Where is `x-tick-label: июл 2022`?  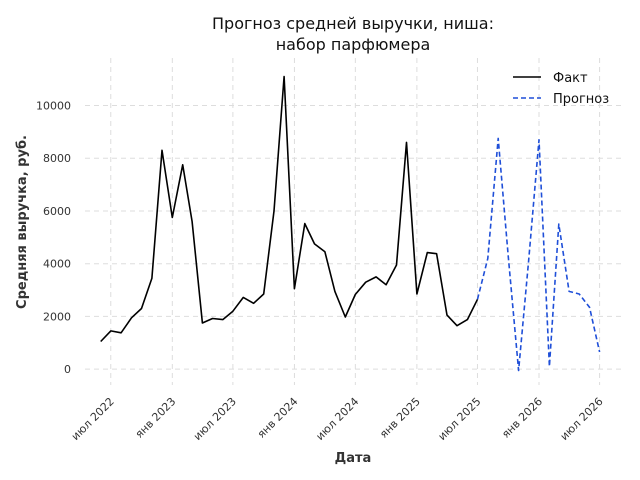 x-tick-label: июл 2022 is located at coordinates (93, 419).